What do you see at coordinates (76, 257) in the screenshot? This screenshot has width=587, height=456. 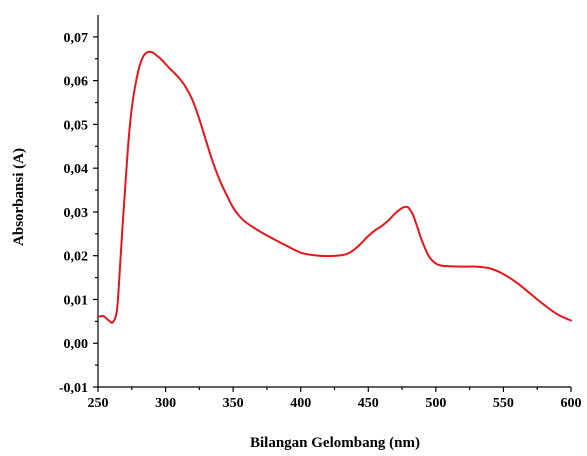 I see `y-tick-label: 0,02` at bounding box center [76, 257].